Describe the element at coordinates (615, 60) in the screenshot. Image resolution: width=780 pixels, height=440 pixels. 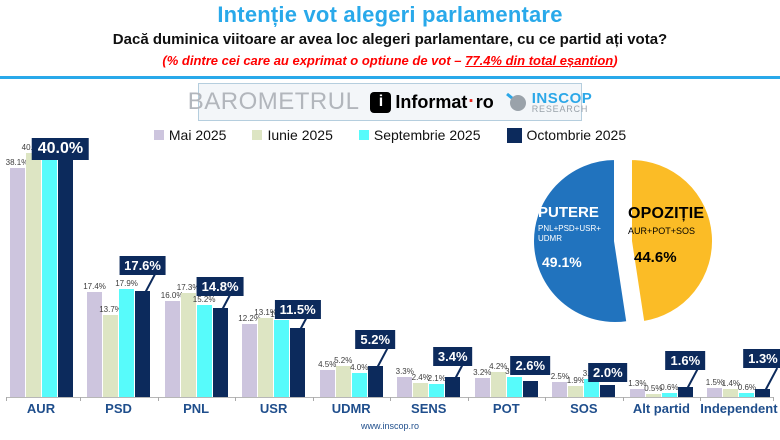
I see `sample-note-suffix: )` at that location.